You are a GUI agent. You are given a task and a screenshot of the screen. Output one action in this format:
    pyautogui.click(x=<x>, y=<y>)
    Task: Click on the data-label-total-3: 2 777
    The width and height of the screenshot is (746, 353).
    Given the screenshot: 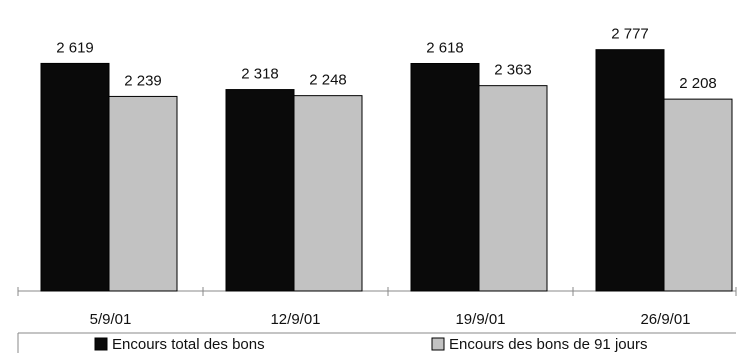 What is the action you would take?
    pyautogui.click(x=630, y=34)
    